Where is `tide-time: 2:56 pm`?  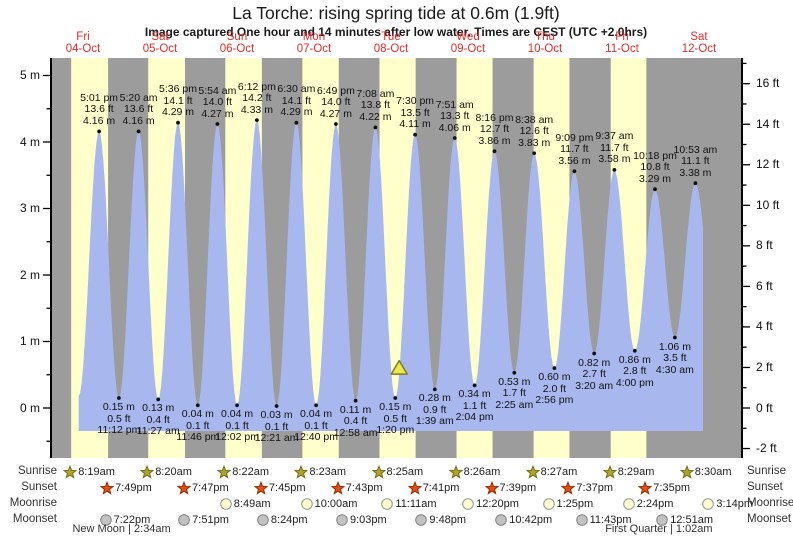 tide-time: 2:56 pm is located at coordinates (554, 400).